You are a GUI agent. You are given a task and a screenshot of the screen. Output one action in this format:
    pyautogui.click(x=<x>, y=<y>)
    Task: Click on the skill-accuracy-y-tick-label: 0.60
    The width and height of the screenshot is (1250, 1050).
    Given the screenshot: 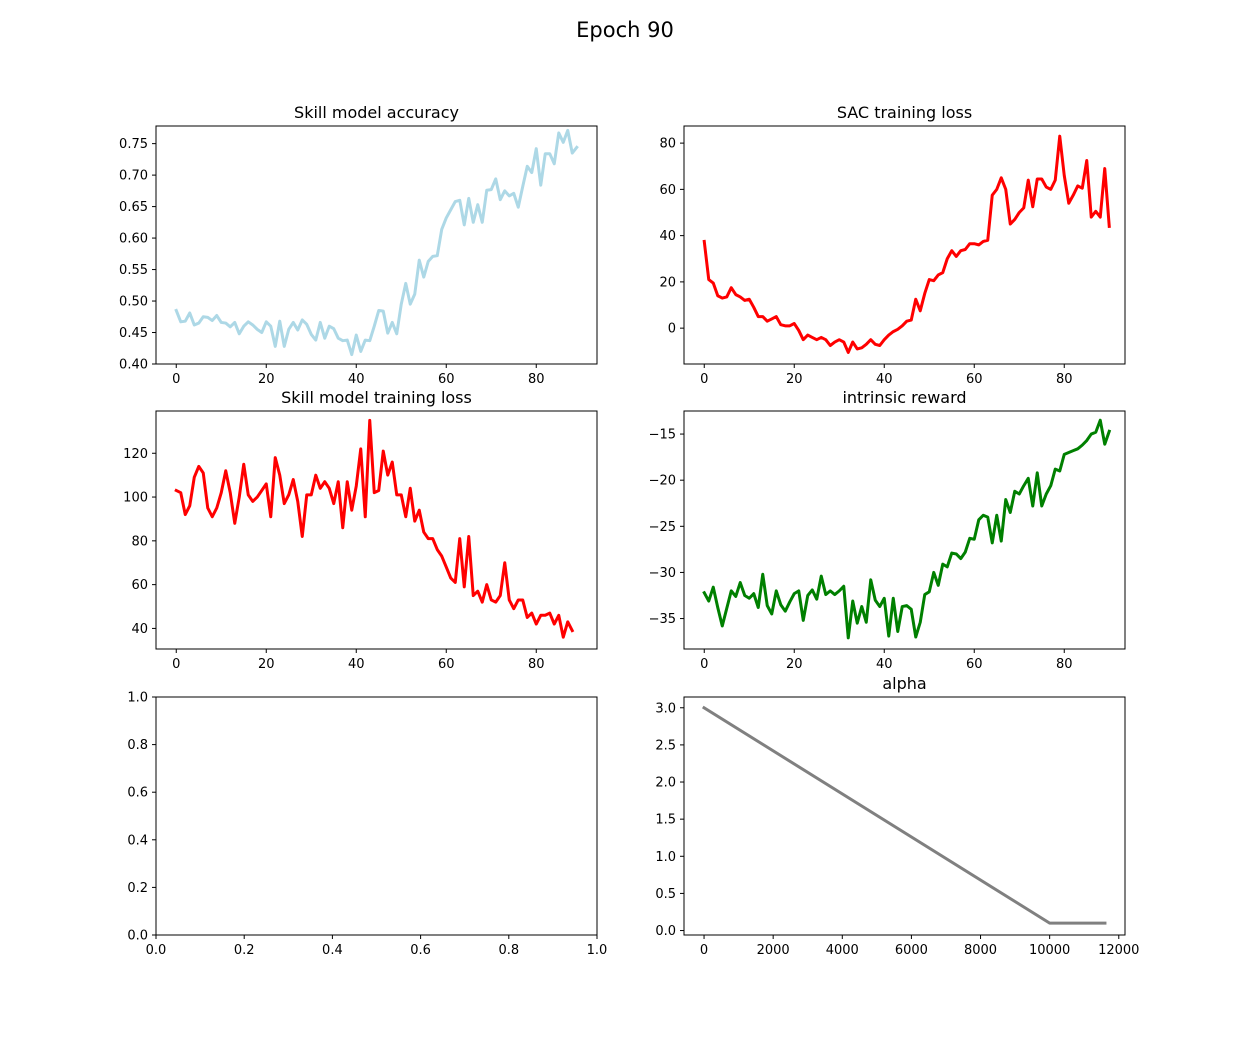 What is the action you would take?
    pyautogui.click(x=133, y=239)
    